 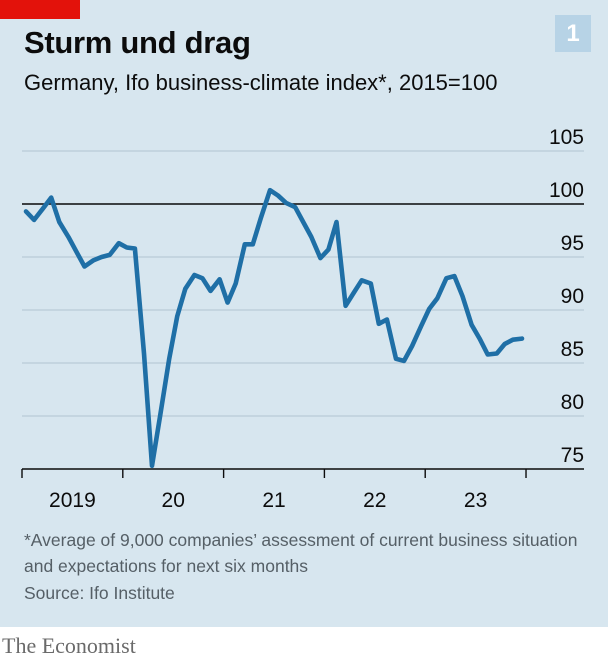 What do you see at coordinates (137, 42) in the screenshot?
I see `chart-title: Sturm und drag` at bounding box center [137, 42].